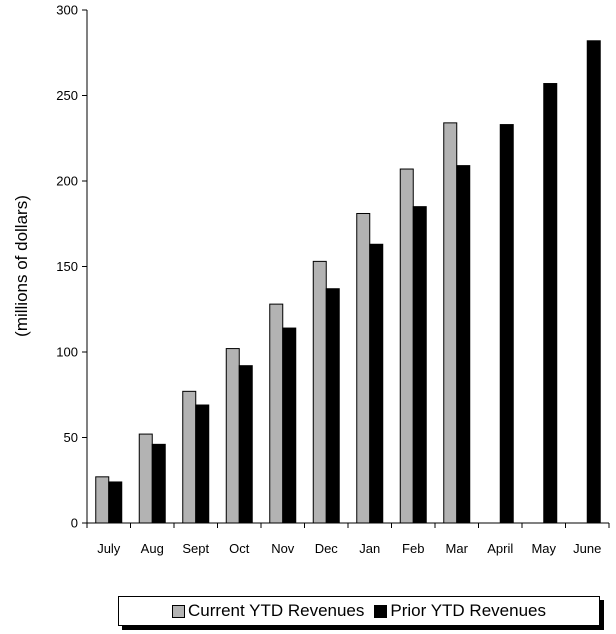 This screenshot has width=616, height=634. What do you see at coordinates (67, 95) in the screenshot?
I see `y-tick-label: 250` at bounding box center [67, 95].